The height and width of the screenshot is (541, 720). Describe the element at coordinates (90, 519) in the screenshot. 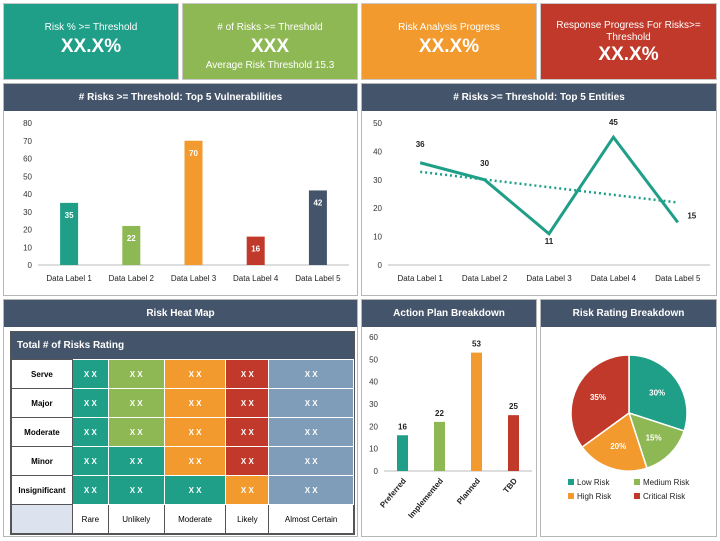

I see `heatmap-col-label: Rare` at that location.